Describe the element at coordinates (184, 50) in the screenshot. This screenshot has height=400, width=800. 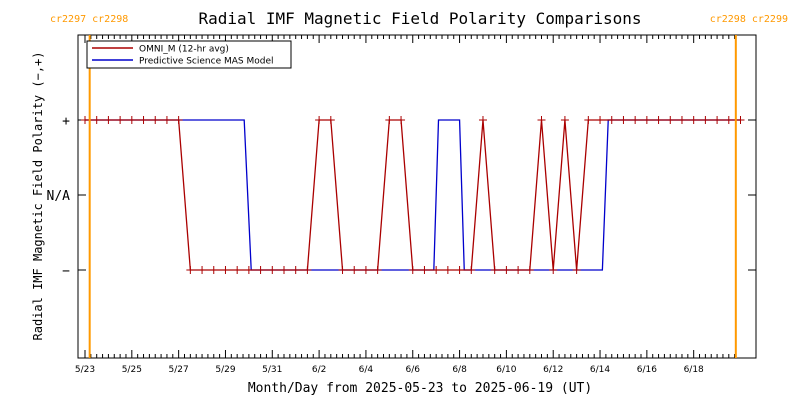
I see `legend-label: OMNI_M (12-hr avg)` at that location.